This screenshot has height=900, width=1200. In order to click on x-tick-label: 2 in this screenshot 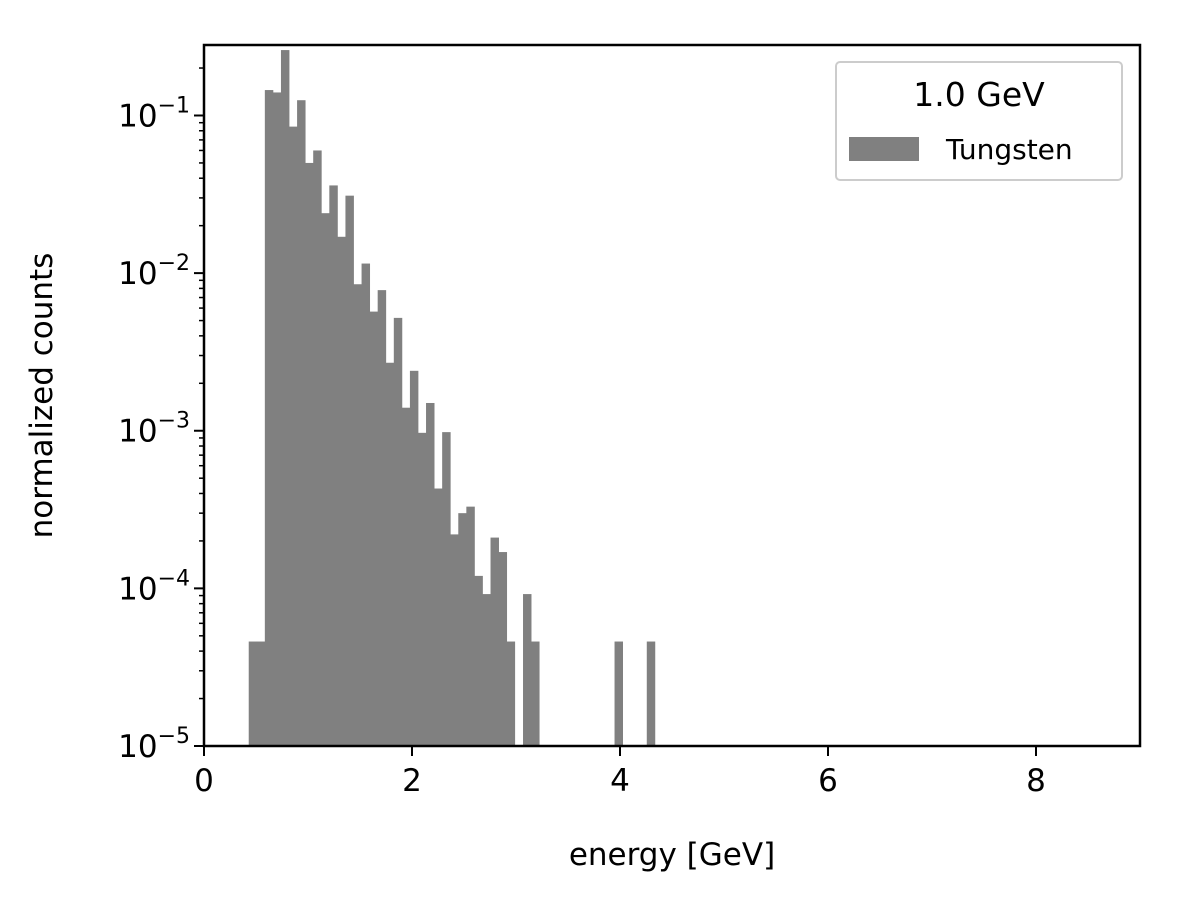, I will do `click(412, 781)`.